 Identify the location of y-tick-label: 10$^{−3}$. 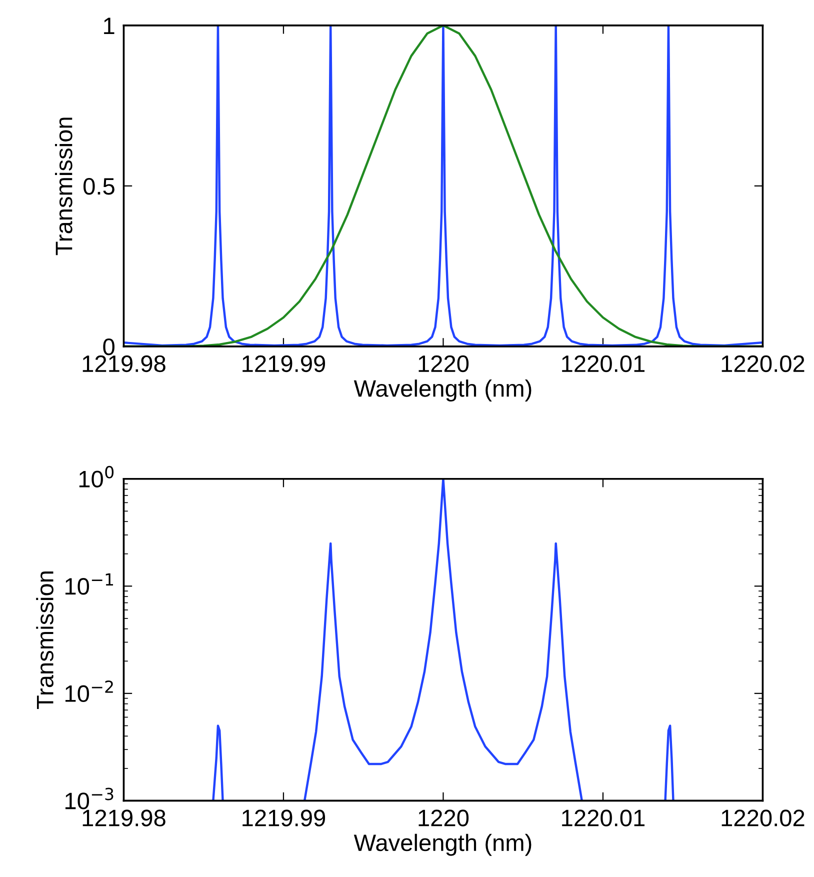
(89, 799).